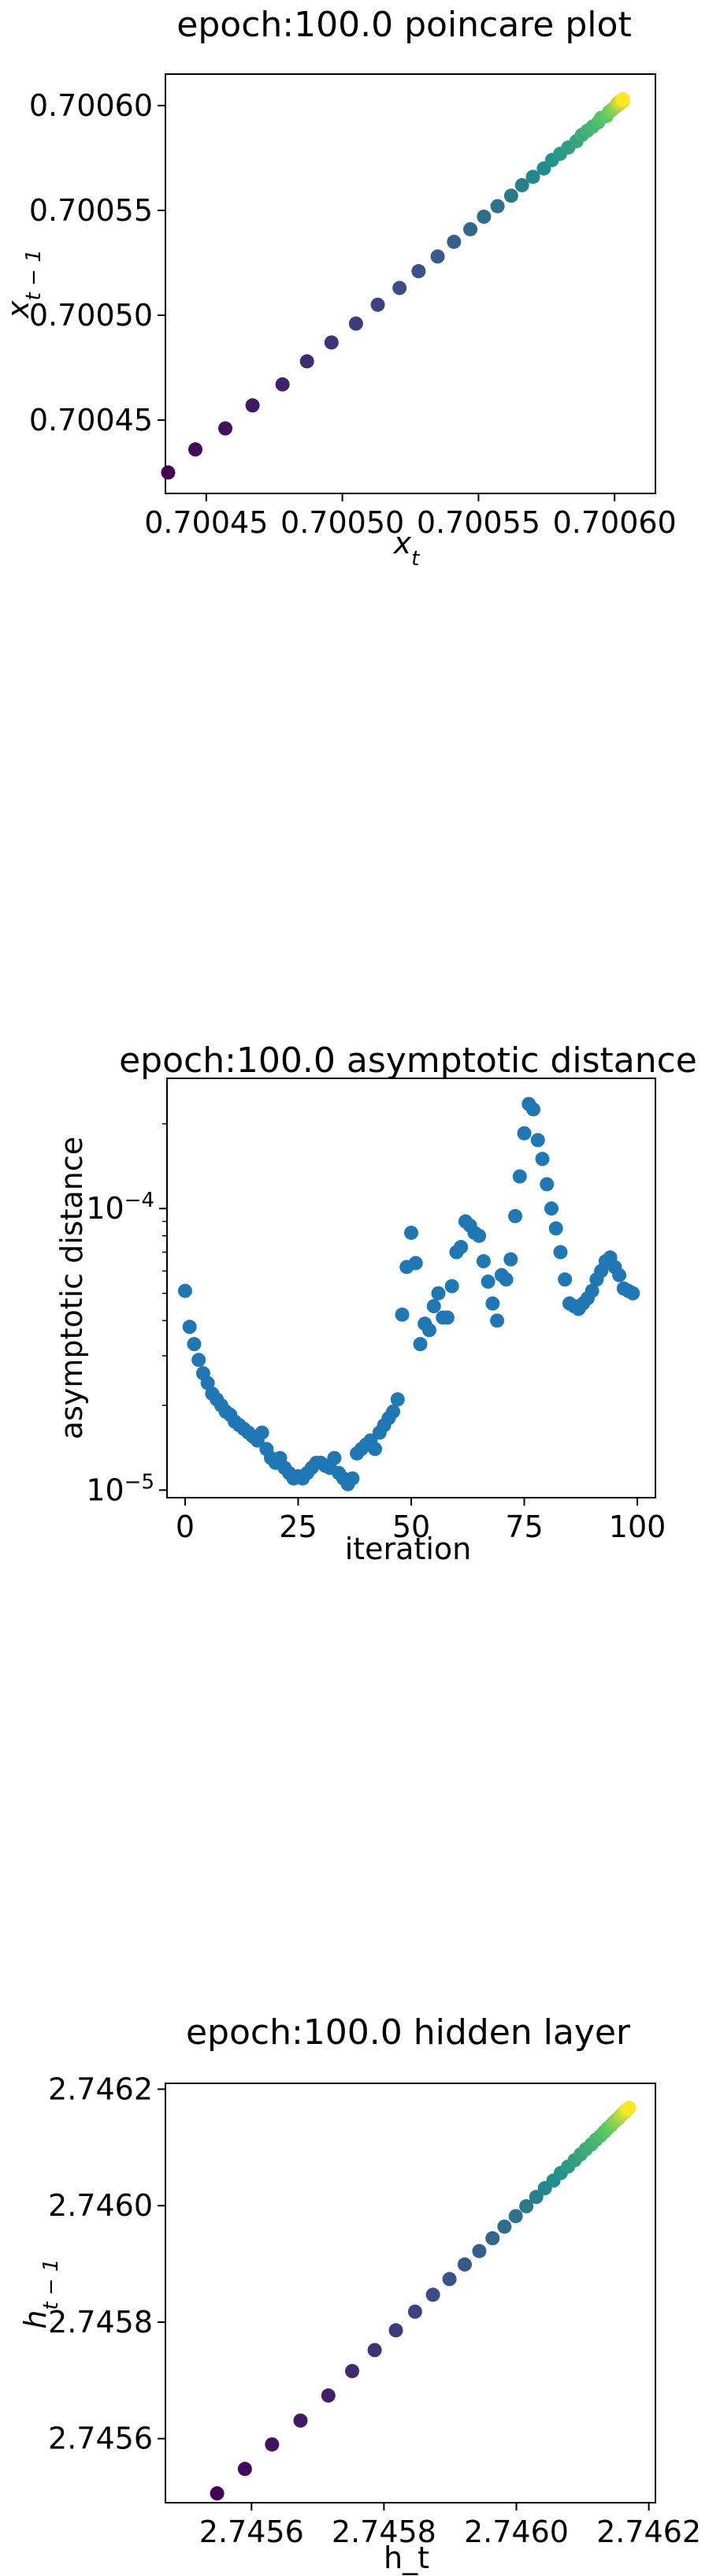 This screenshot has width=709, height=2576. What do you see at coordinates (408, 1293) in the screenshot?
I see `asymptotic-points` at bounding box center [408, 1293].